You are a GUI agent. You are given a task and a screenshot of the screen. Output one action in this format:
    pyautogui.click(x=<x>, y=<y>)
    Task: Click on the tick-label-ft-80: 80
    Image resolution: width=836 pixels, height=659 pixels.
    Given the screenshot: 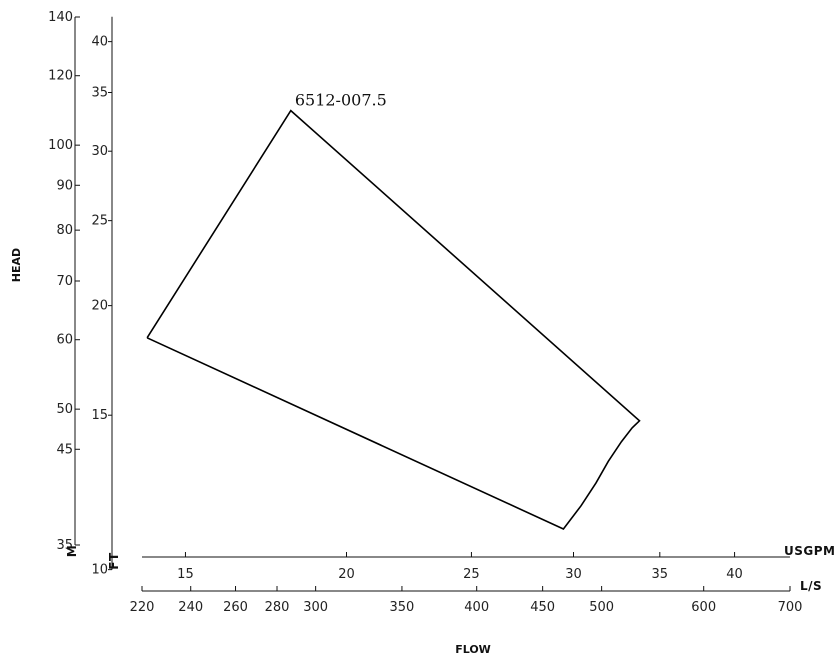 What is the action you would take?
    pyautogui.click(x=64, y=230)
    